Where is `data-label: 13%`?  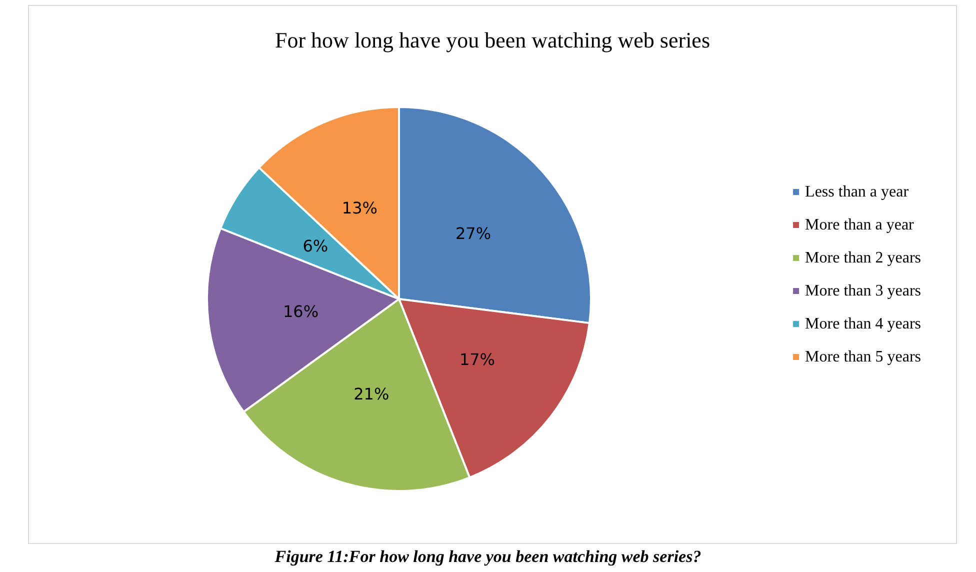 data-label: 13% is located at coordinates (360, 208).